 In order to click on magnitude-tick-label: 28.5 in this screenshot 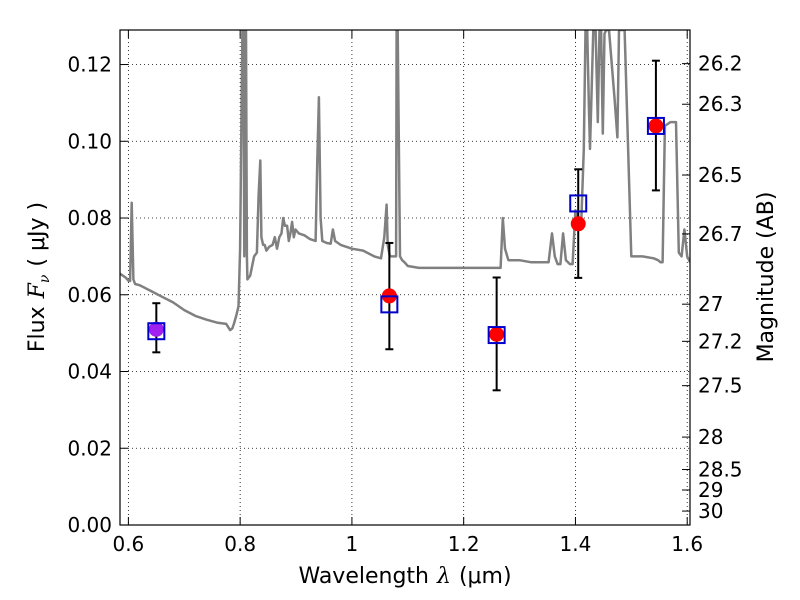, I will do `click(720, 470)`.